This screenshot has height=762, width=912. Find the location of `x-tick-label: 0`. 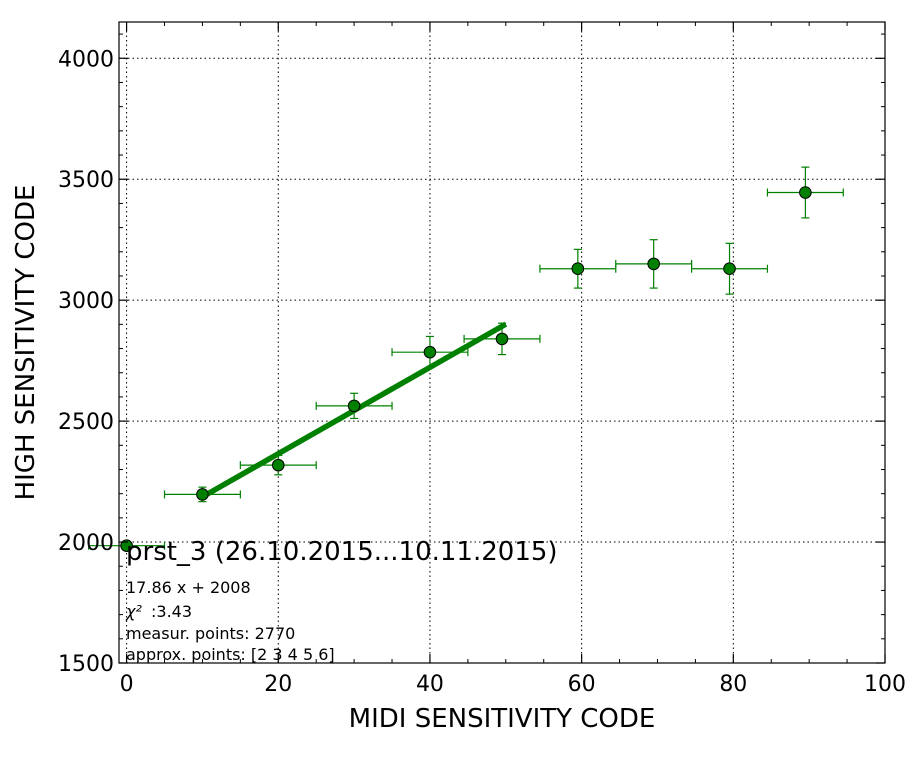

x-tick-label: 0 is located at coordinates (127, 684).